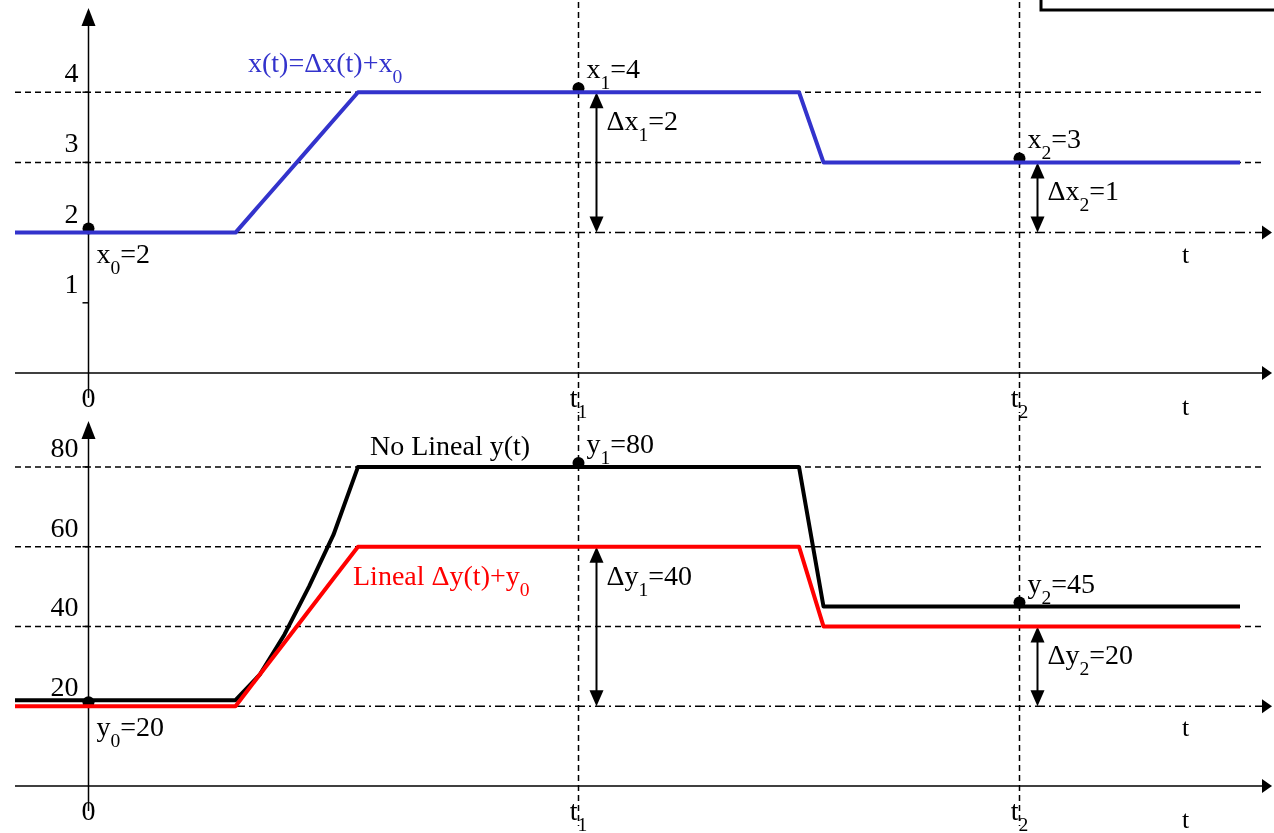  What do you see at coordinates (71, 143) in the screenshot?
I see `y-tick-label: 3` at bounding box center [71, 143].